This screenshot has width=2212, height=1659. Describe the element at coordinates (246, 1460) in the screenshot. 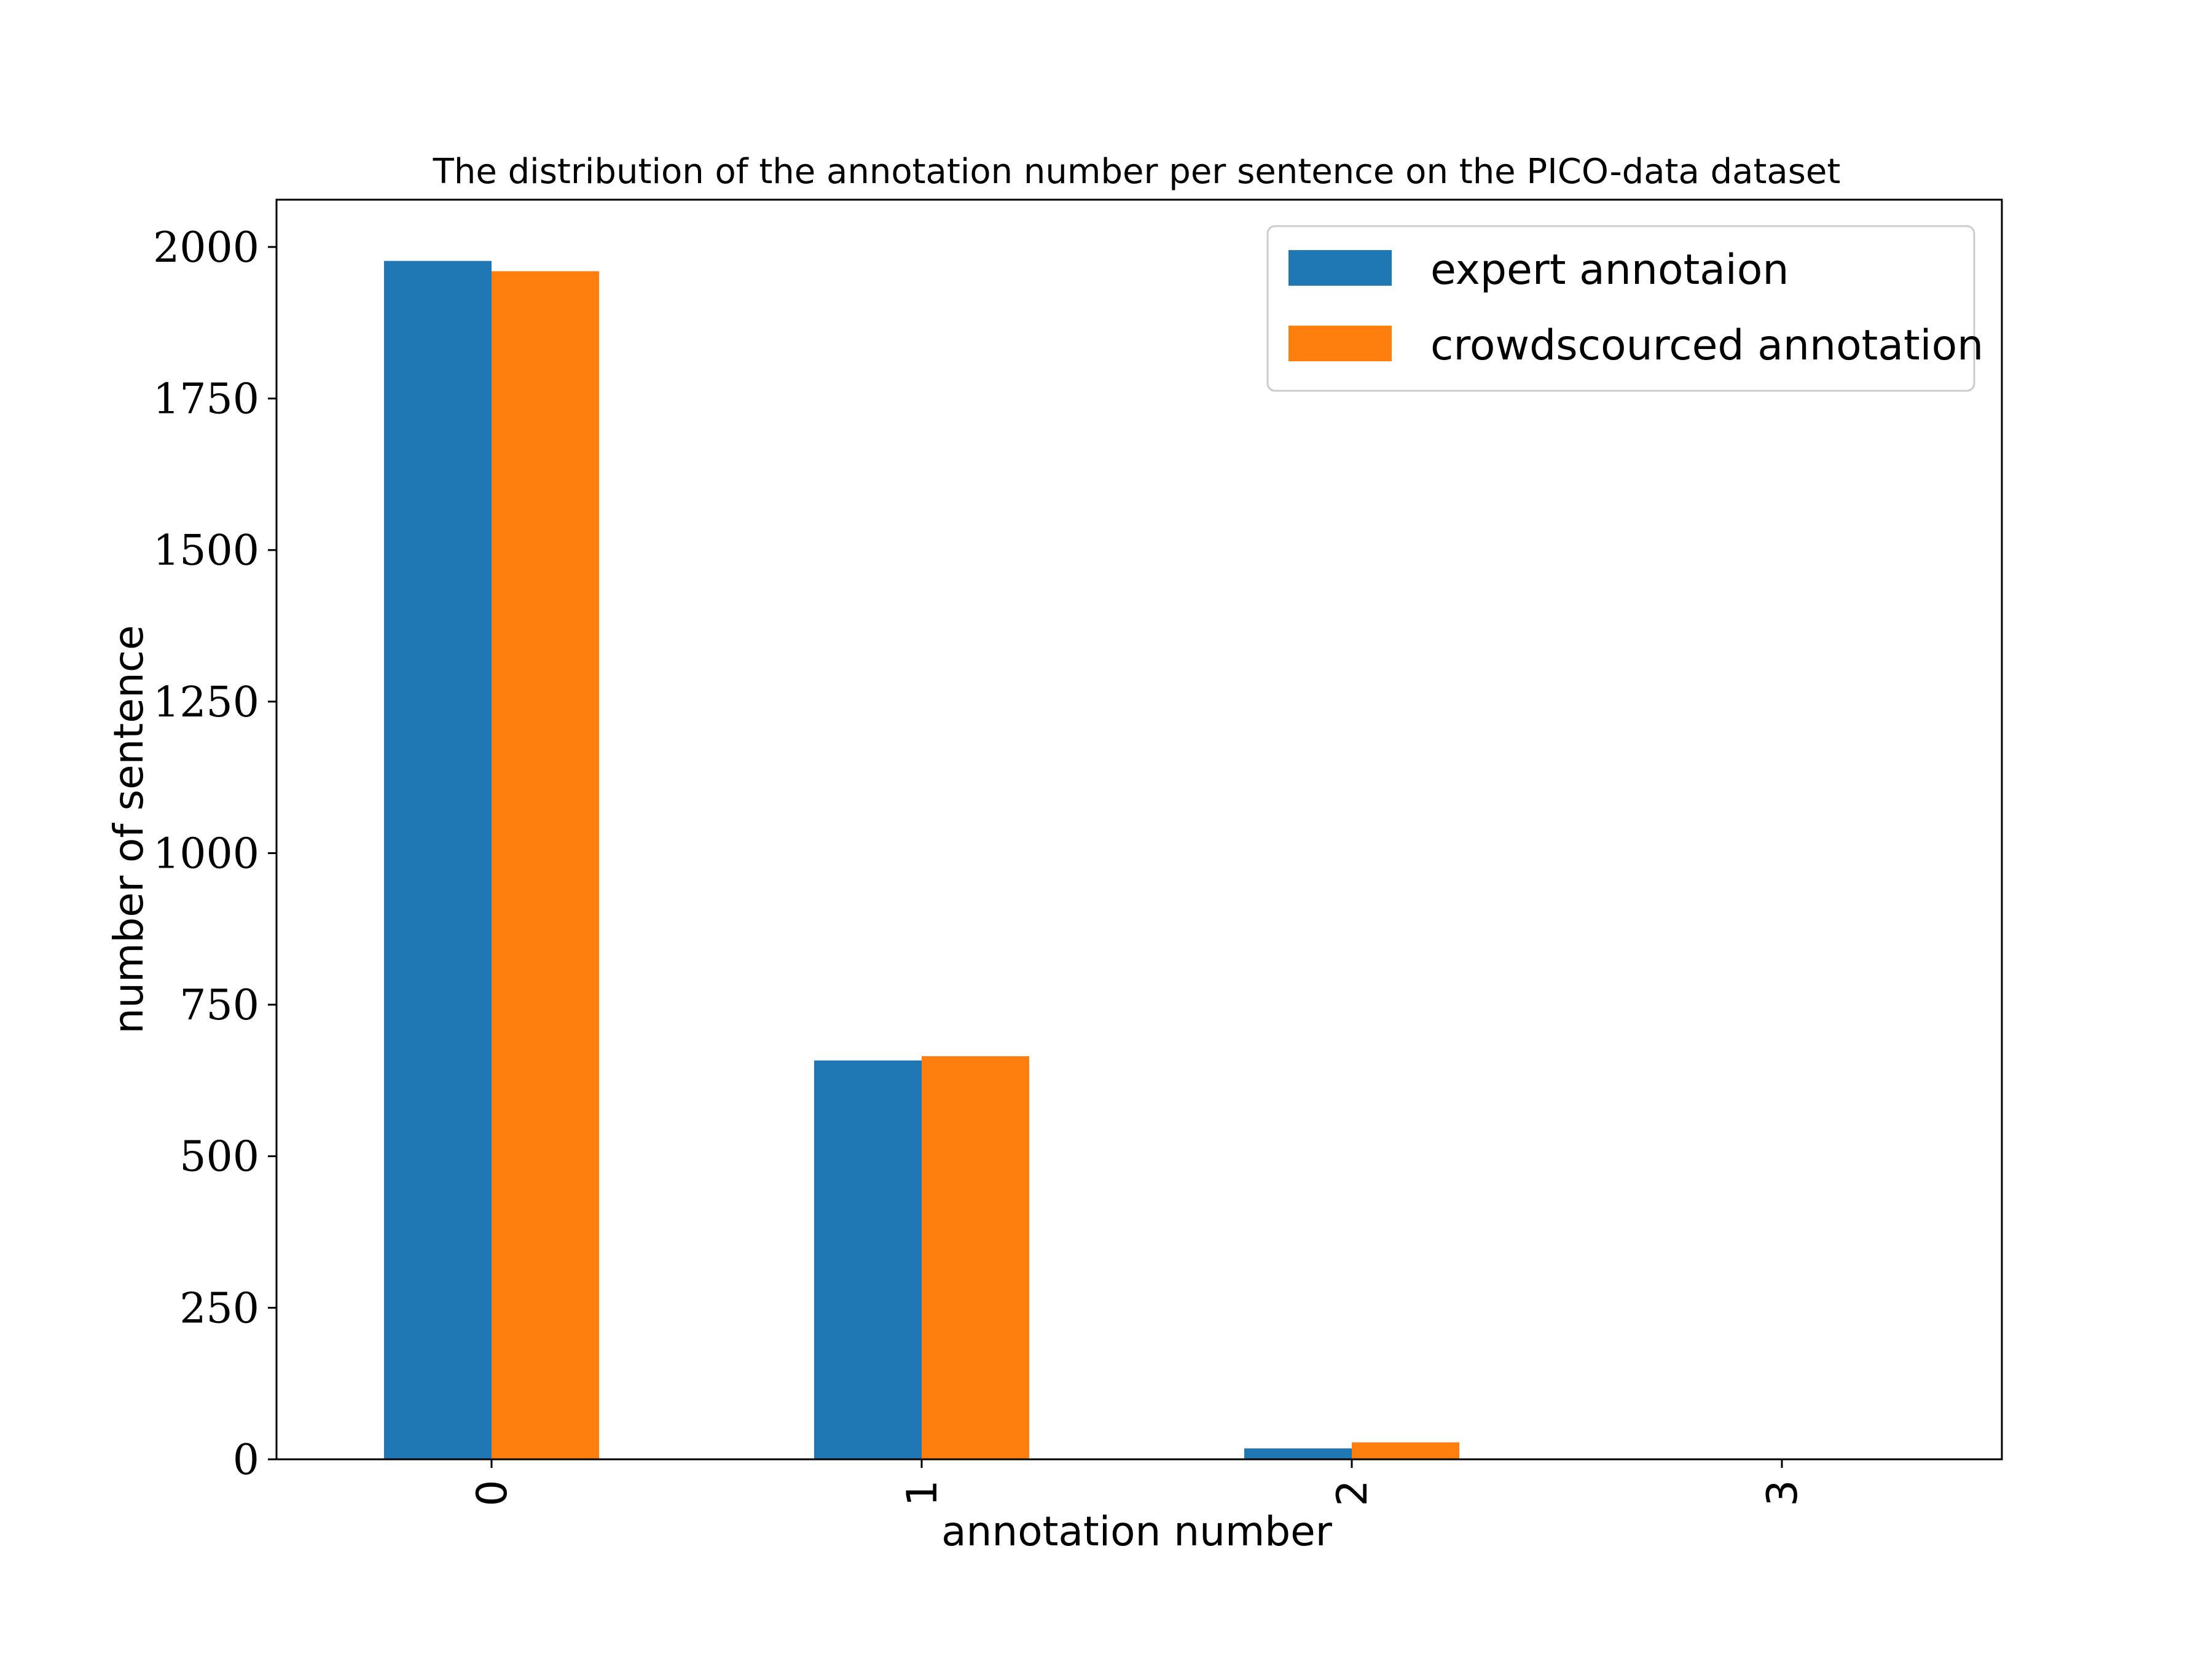

I see `y-tick-label: 0` at that location.